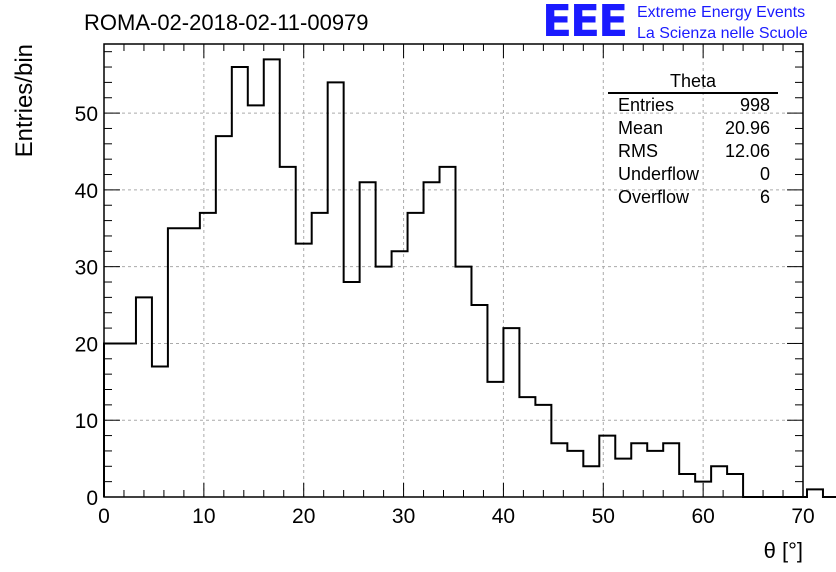 This screenshot has height=572, width=836. Describe the element at coordinates (585, 23) in the screenshot. I see `eee-logo-letters: EEE` at that location.